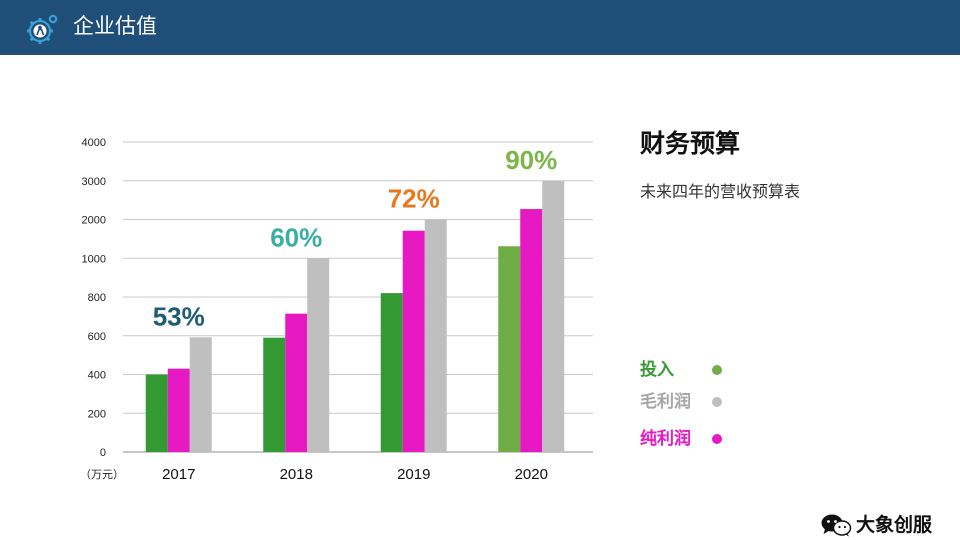 The image size is (960, 540). What do you see at coordinates (665, 402) in the screenshot?
I see `legend-label: 毛利润` at bounding box center [665, 402].